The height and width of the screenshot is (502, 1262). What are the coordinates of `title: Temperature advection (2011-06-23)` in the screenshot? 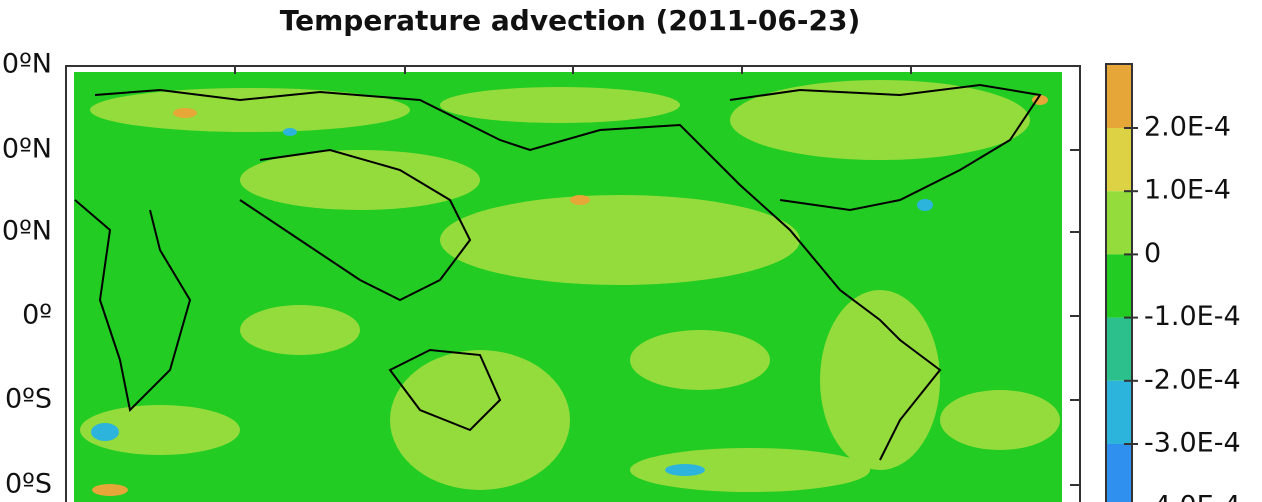 It's located at (570, 20).